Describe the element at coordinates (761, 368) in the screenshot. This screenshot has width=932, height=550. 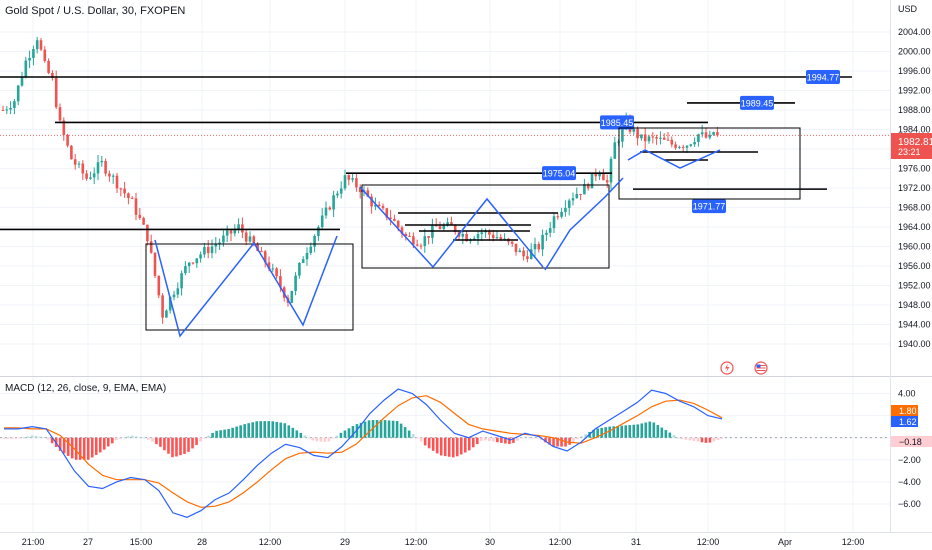
I see `us-flag-icon` at that location.